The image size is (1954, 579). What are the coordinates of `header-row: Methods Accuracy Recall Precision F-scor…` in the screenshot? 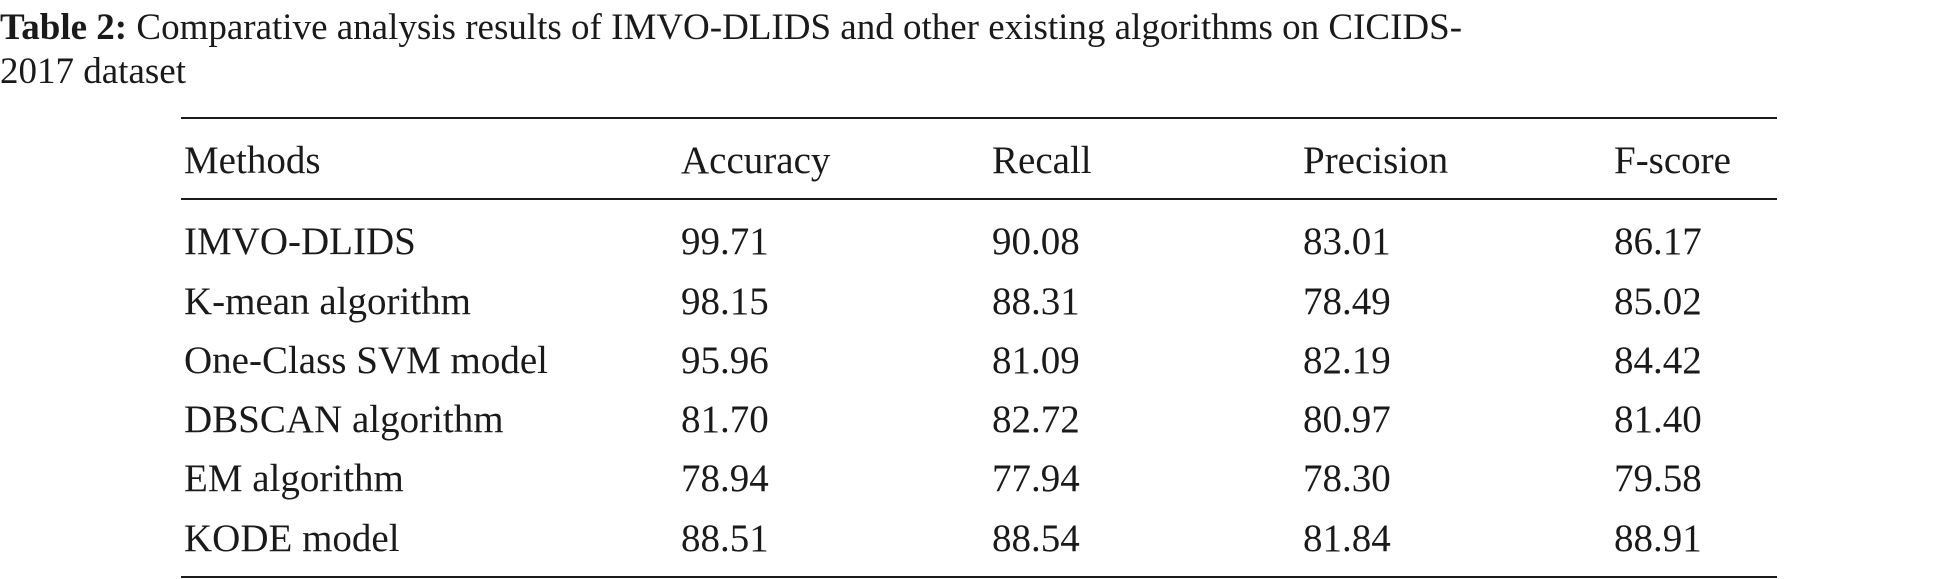 It's located at (979, 158).